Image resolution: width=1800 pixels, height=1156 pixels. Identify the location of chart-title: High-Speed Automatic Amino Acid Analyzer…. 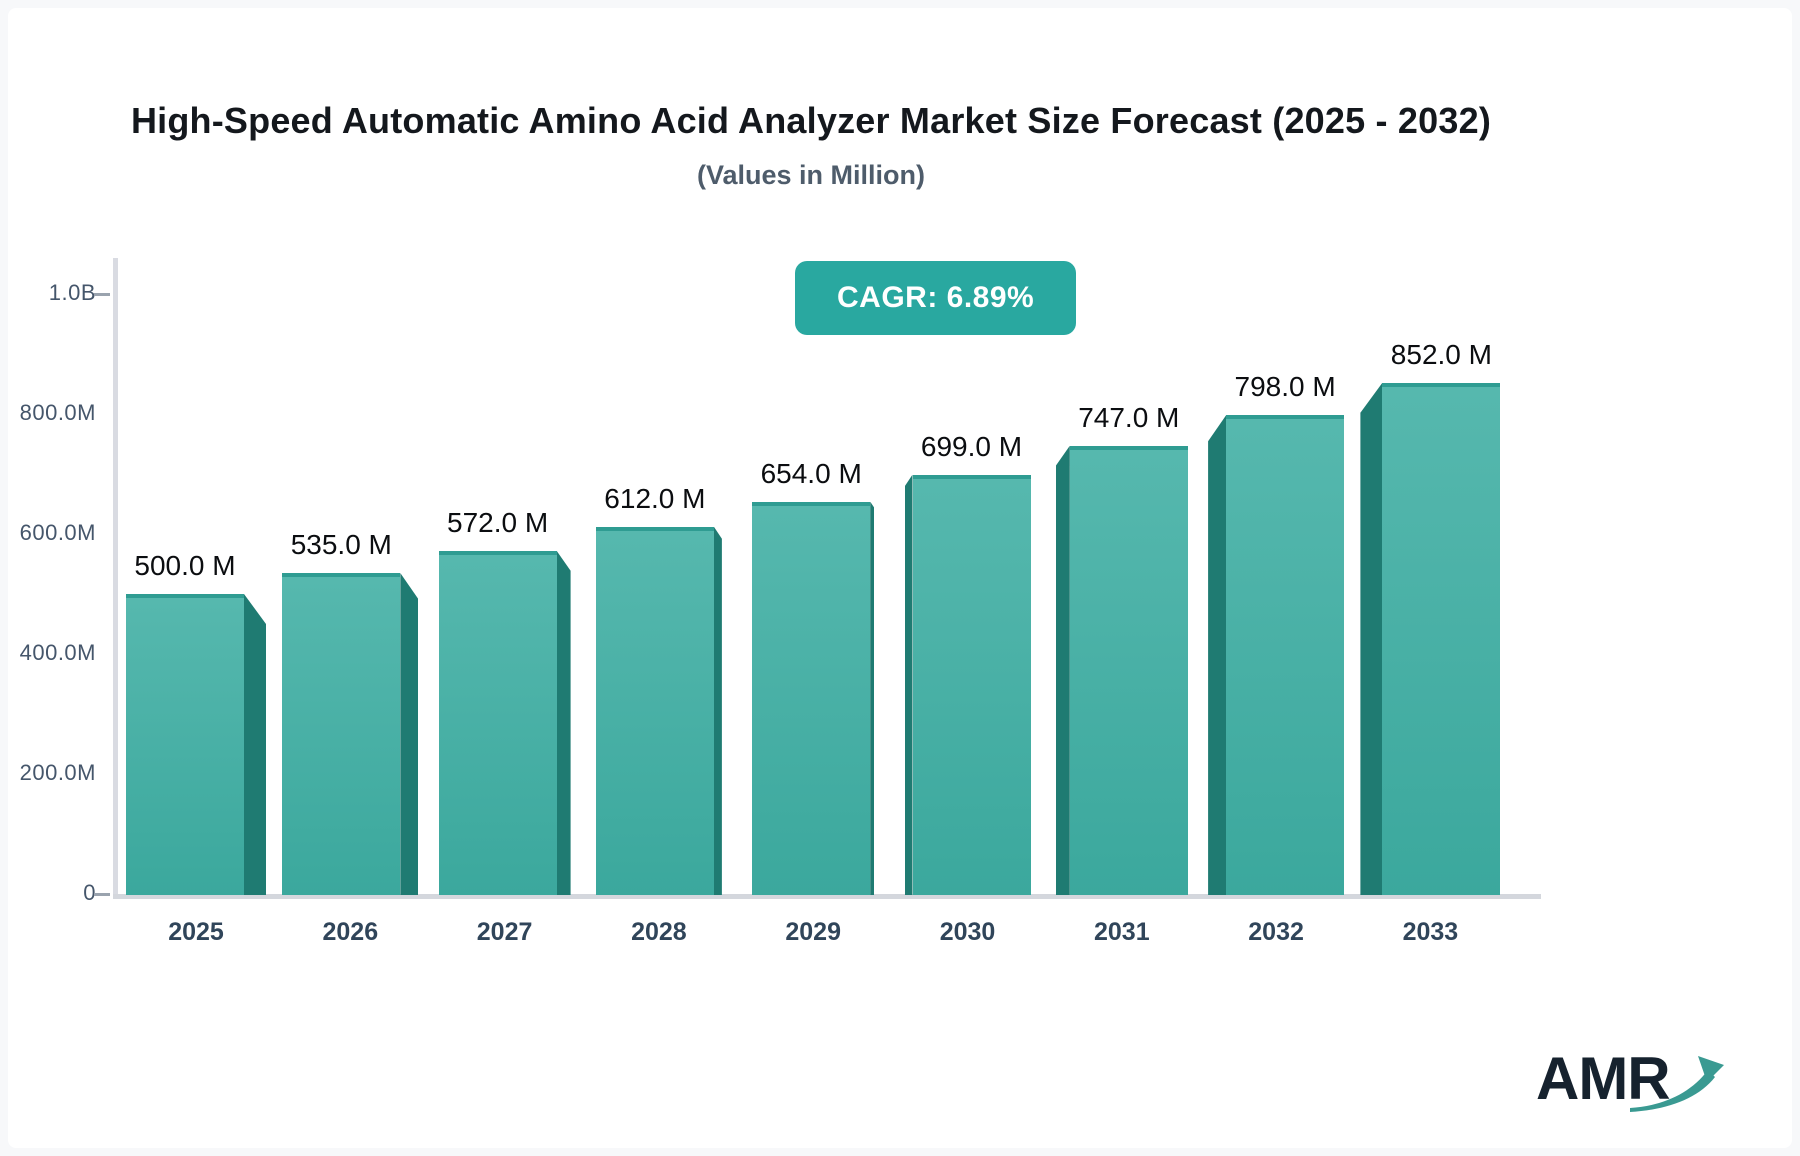
(811, 120).